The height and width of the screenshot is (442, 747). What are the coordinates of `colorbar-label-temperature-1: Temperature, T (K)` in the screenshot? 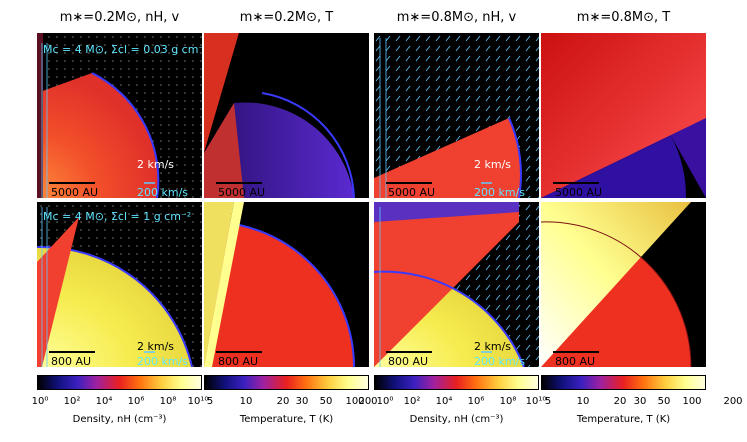 It's located at (286, 419).